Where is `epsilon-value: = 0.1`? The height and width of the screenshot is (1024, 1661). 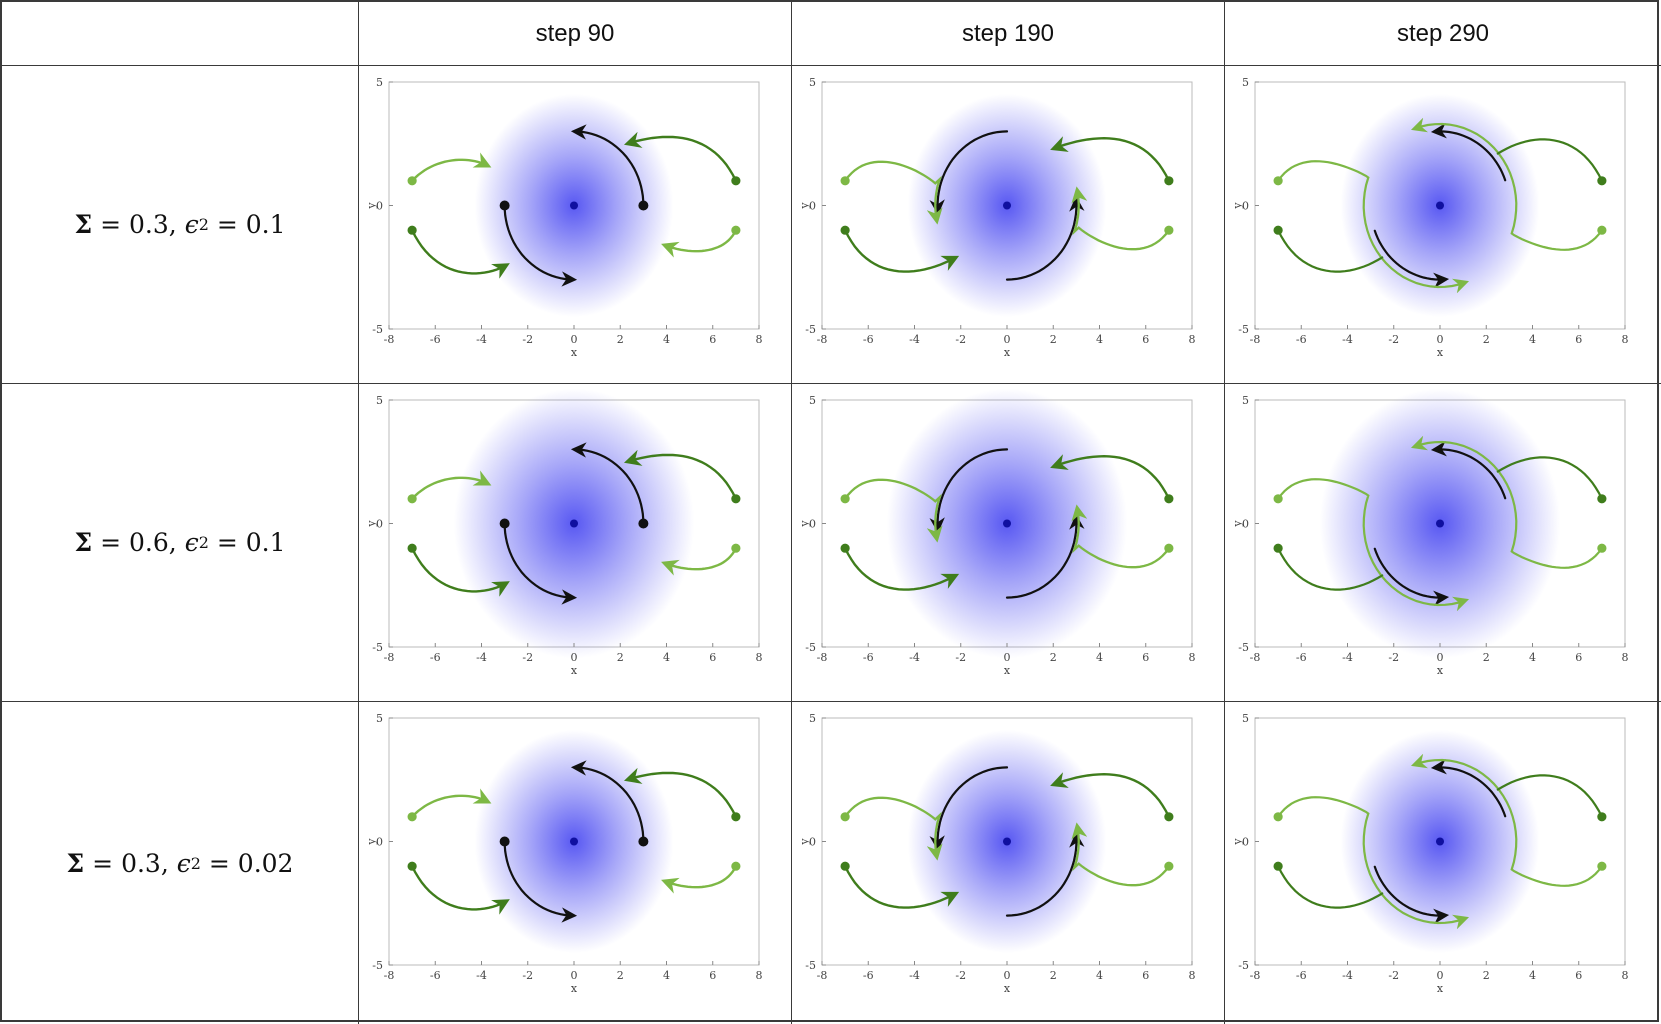
epsilon-value: = 0.1 is located at coordinates (251, 224).